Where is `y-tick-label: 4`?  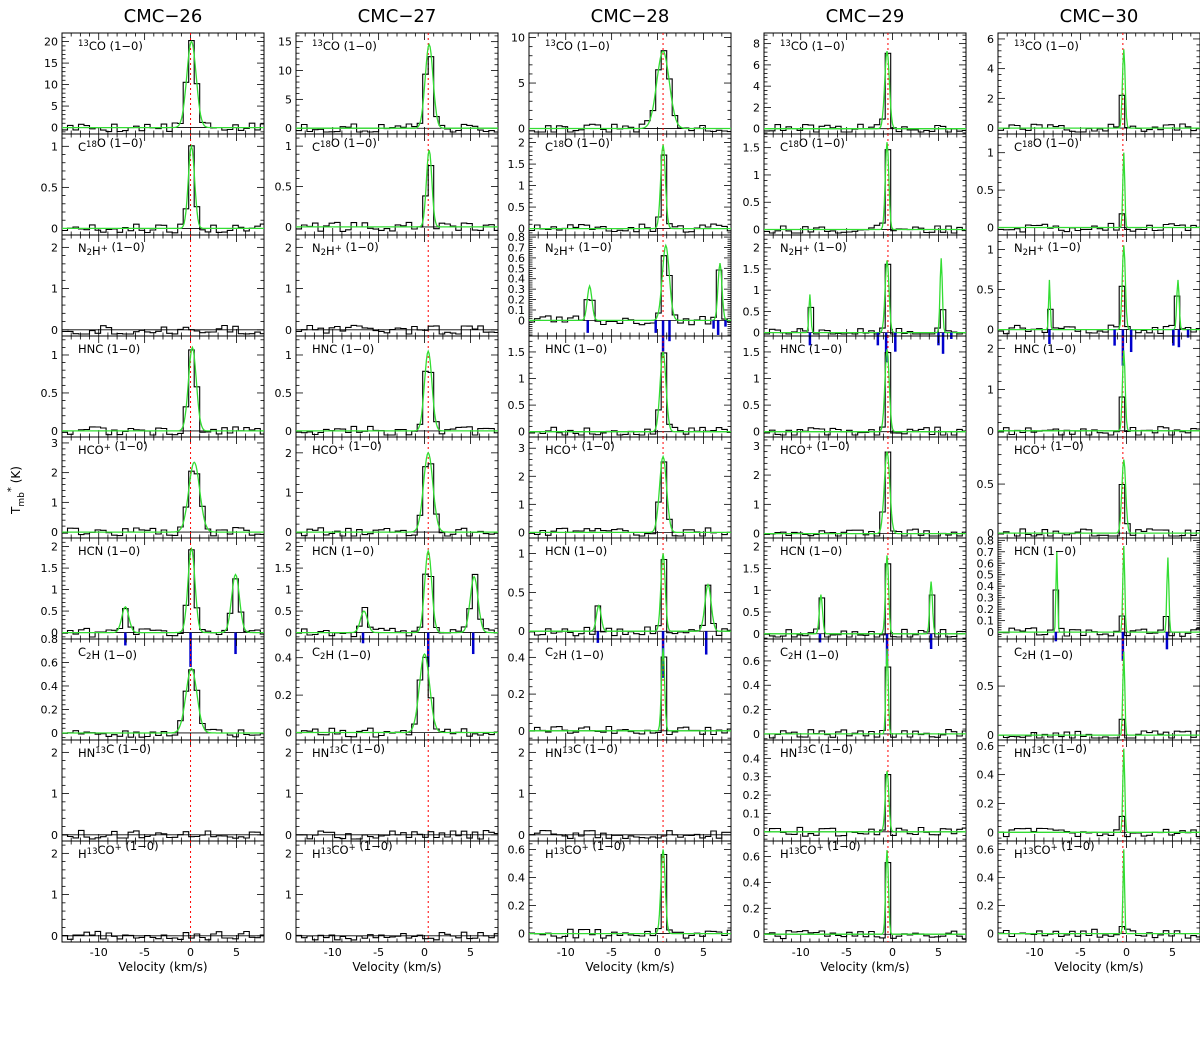 y-tick-label: 4 is located at coordinates (756, 86).